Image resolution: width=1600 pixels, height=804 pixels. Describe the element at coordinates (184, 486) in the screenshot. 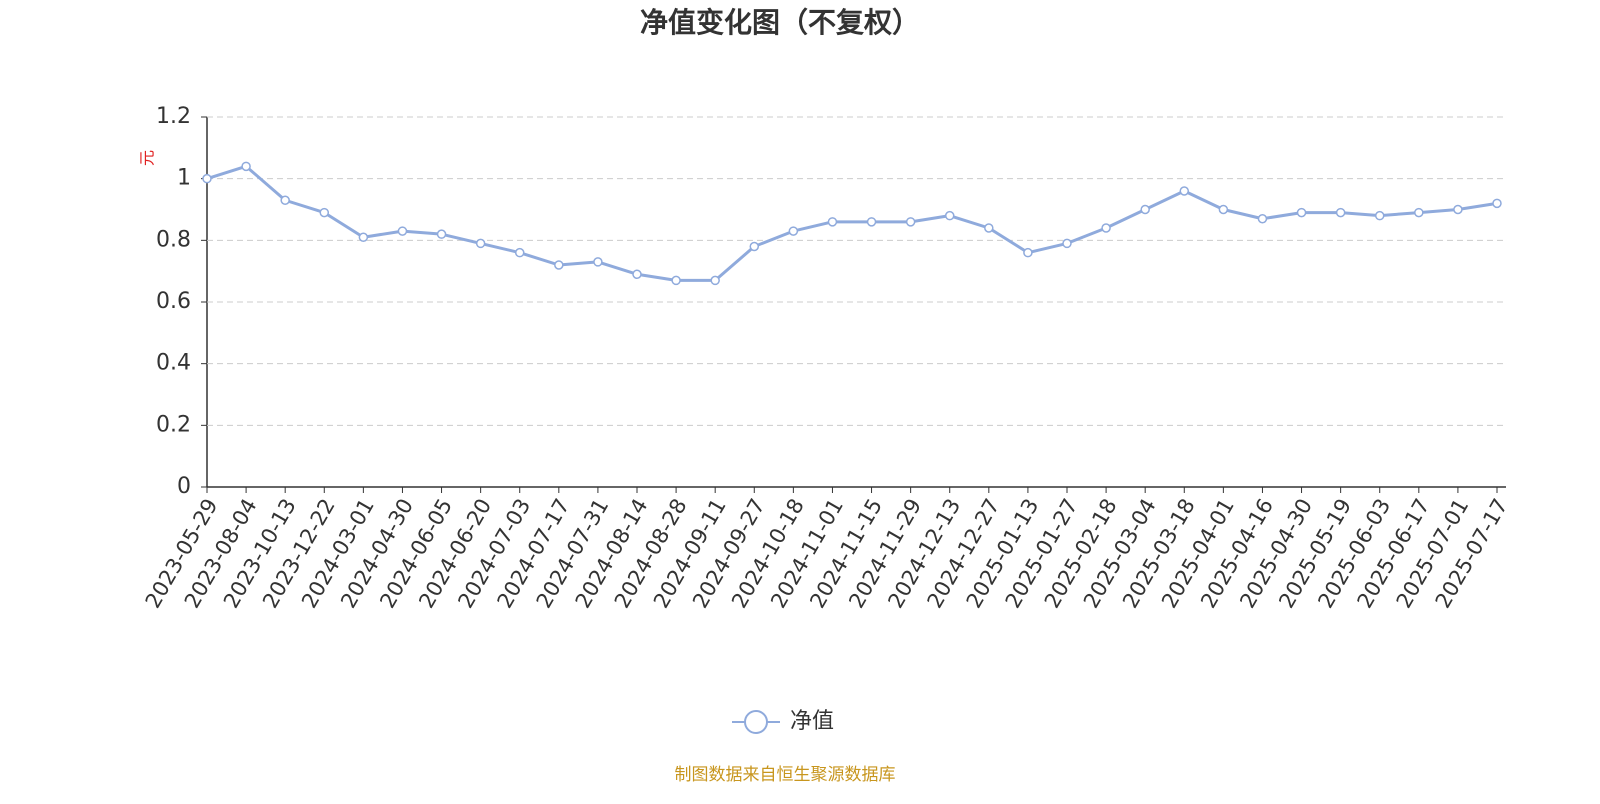

I see `y-tick-label: 0` at that location.